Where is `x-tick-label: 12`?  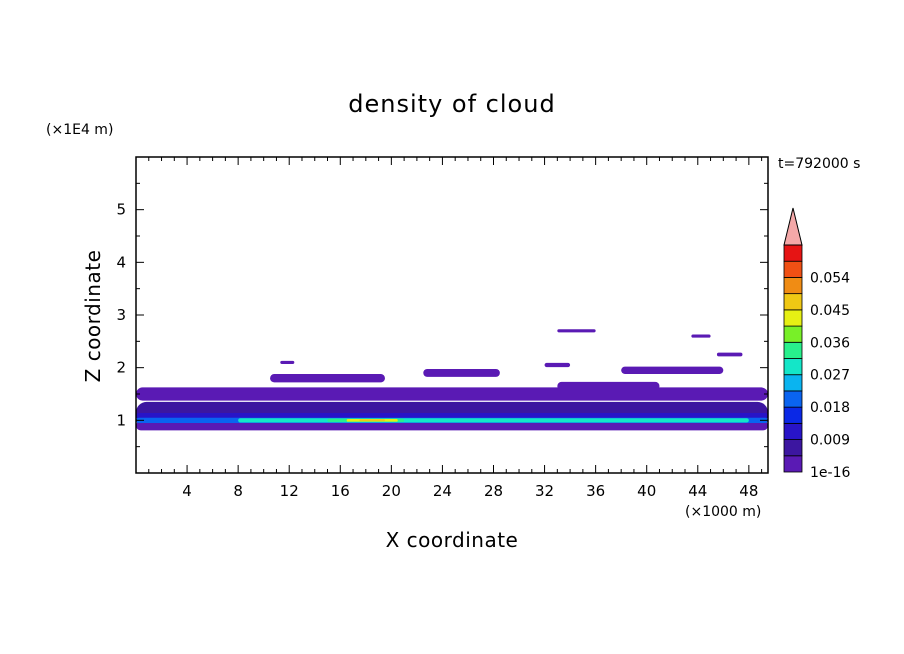 x-tick-label: 12 is located at coordinates (289, 491).